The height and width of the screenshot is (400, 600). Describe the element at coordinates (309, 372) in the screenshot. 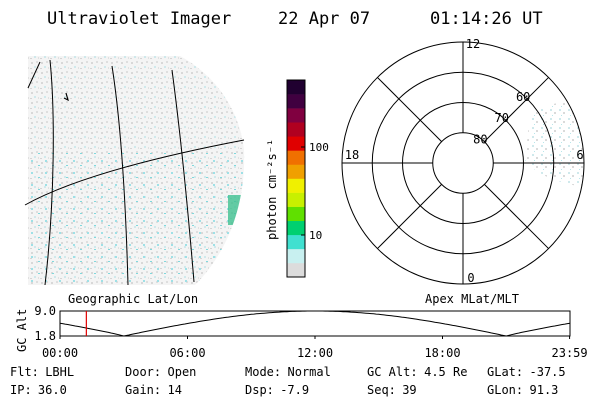

I see `status-value: Normal` at that location.